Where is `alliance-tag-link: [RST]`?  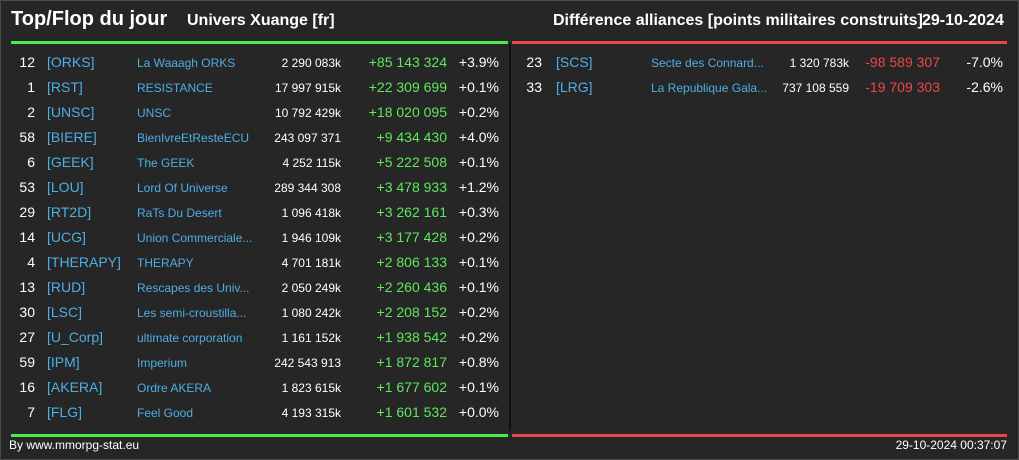 alliance-tag-link: [RST] is located at coordinates (65, 87).